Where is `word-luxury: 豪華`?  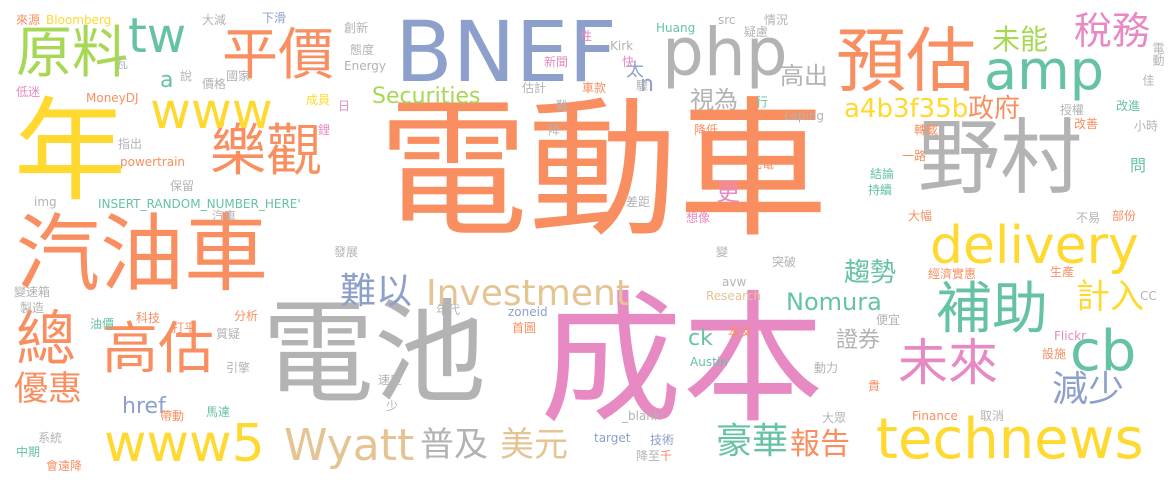
word-luxury: 豪華 is located at coordinates (752, 441).